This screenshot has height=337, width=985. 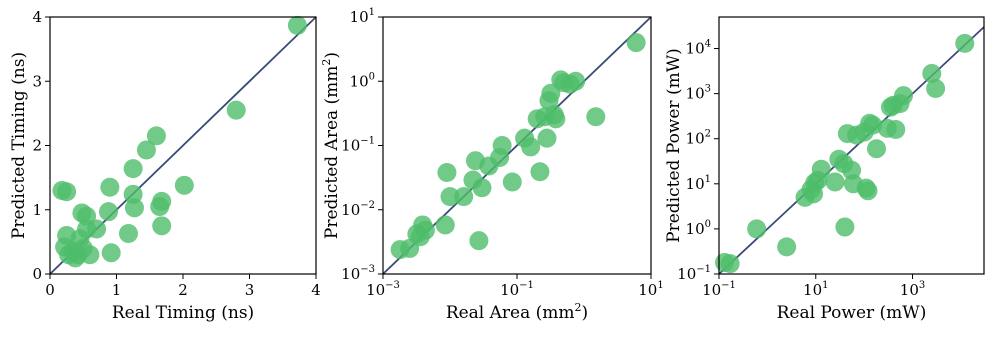 I want to click on y-tick-label: 3, so click(x=37, y=81).